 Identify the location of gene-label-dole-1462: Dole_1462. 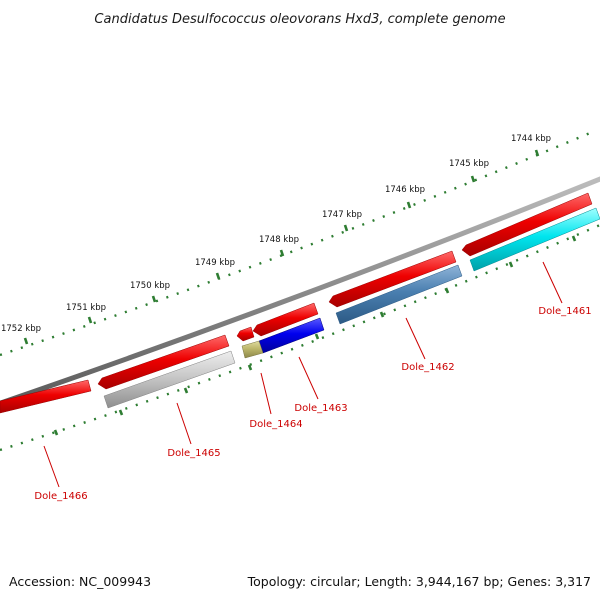
(427, 367).